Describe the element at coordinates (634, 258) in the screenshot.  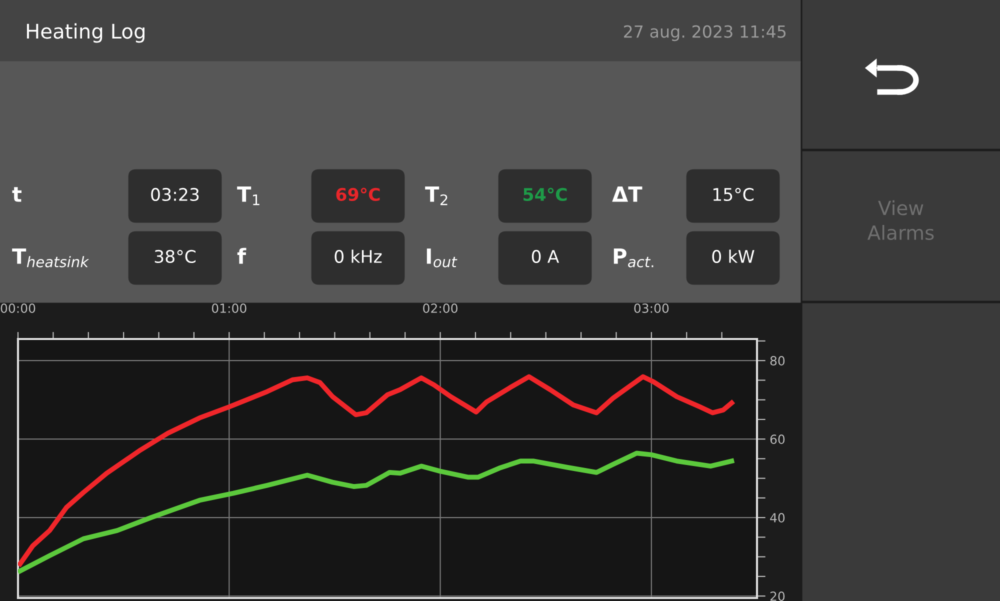
I see `text: P$_{act.}$` at that location.